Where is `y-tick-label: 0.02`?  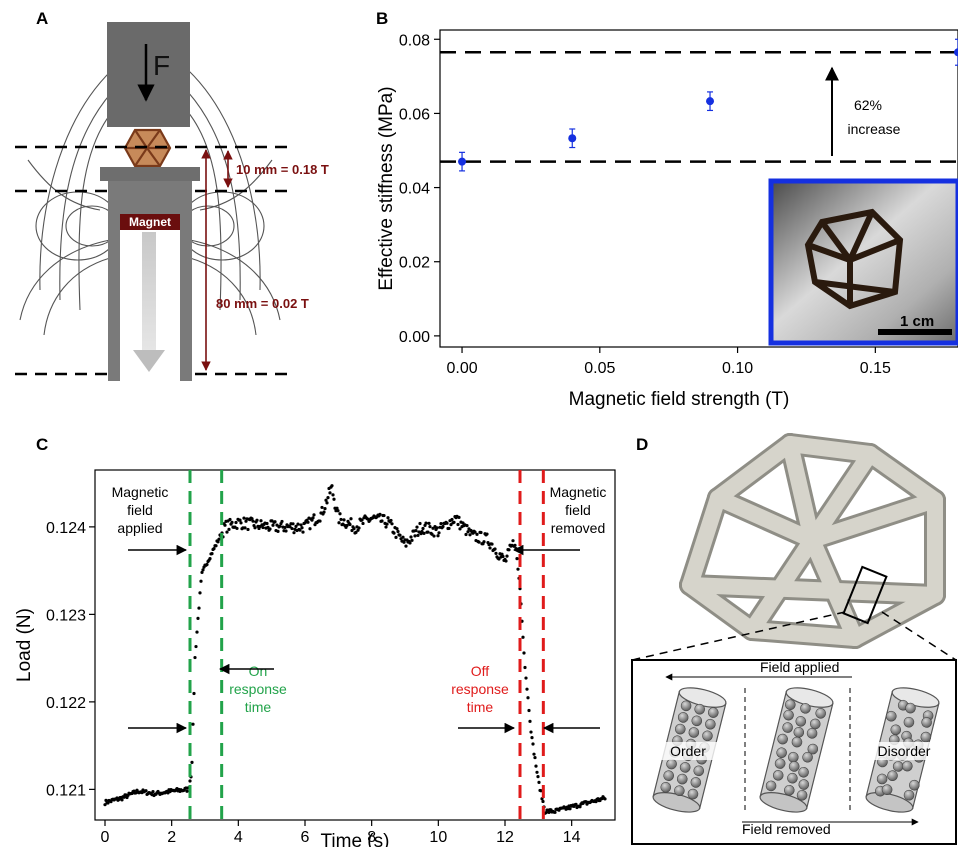
y-tick-label: 0.02 is located at coordinates (414, 263).